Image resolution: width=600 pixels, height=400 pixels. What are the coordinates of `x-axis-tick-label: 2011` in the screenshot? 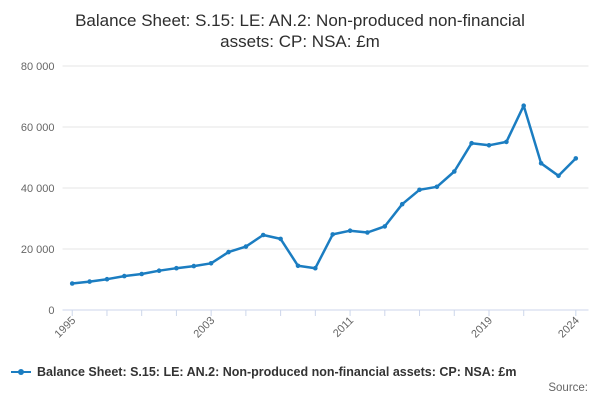 It's located at (343, 327).